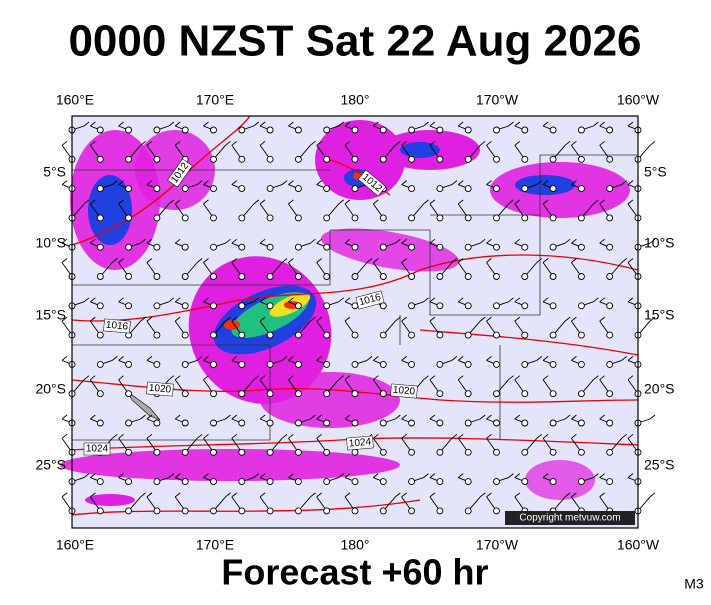  Describe the element at coordinates (75, 545) in the screenshot. I see `bottom-lon-label: 160°E` at that location.